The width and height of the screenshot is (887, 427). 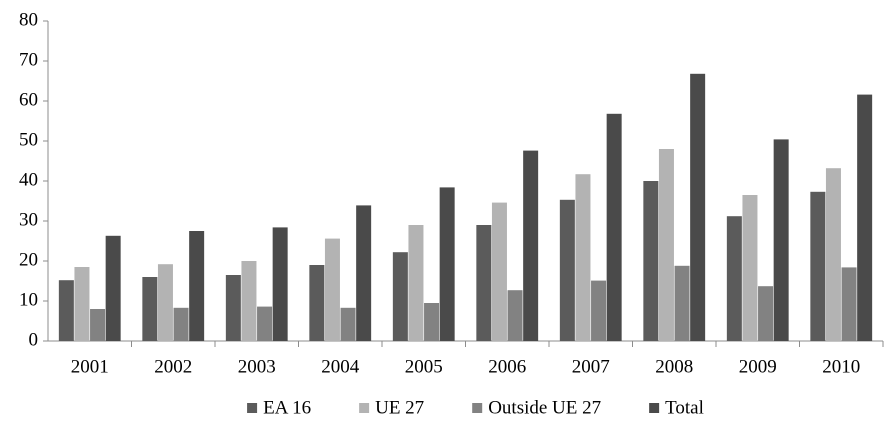 I want to click on x-tick-label: 2001, so click(x=90, y=366).